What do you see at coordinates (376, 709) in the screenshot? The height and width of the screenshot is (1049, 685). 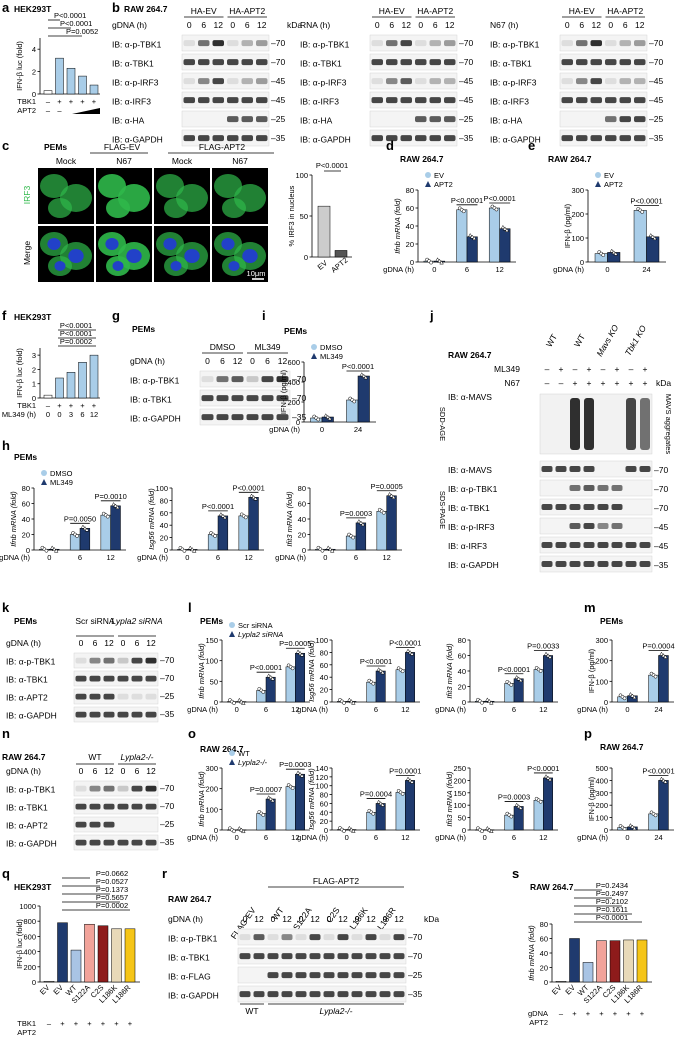 I see `l2-x-tick-label: 6` at bounding box center [376, 709].